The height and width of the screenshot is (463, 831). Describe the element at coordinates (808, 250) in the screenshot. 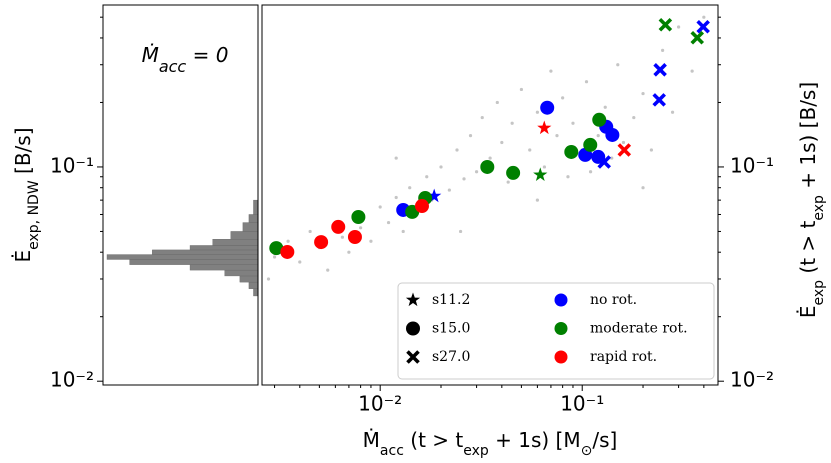

I see `y2-axis-label-part: (t > t` at that location.